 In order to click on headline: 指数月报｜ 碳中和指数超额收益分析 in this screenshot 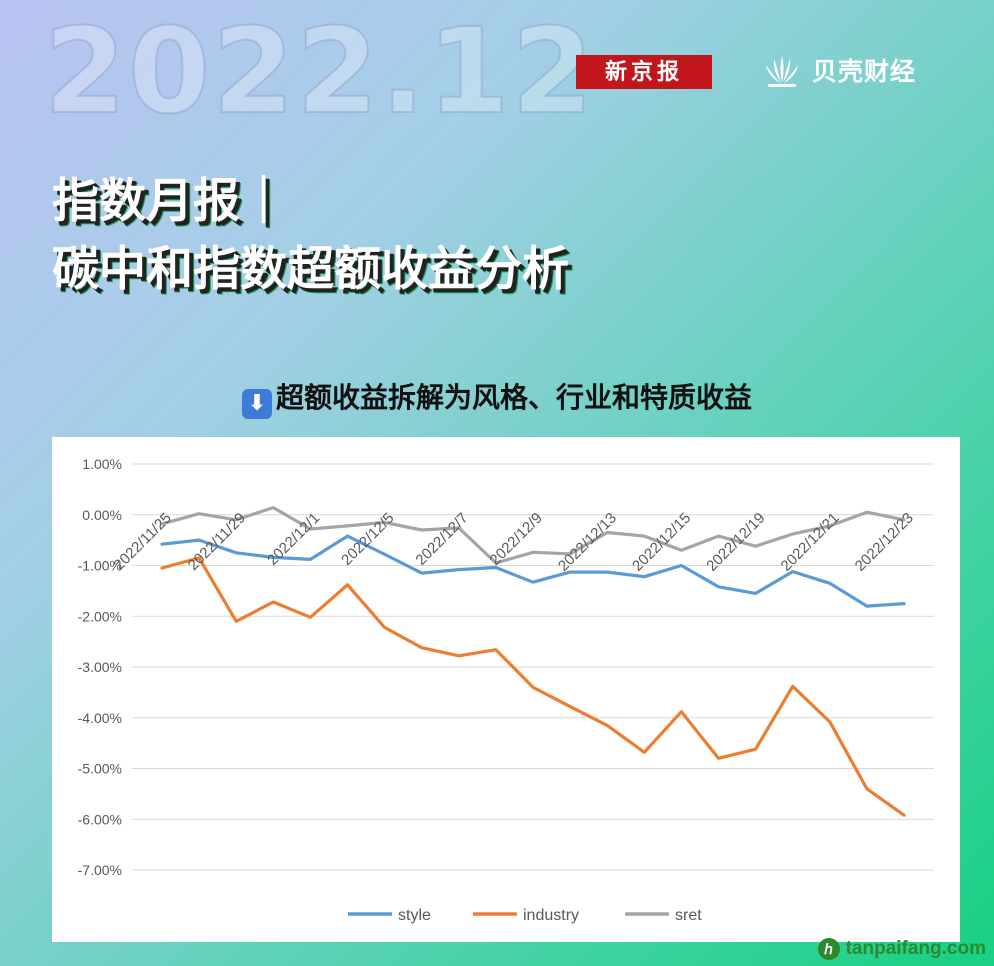, I will do `click(310, 236)`.